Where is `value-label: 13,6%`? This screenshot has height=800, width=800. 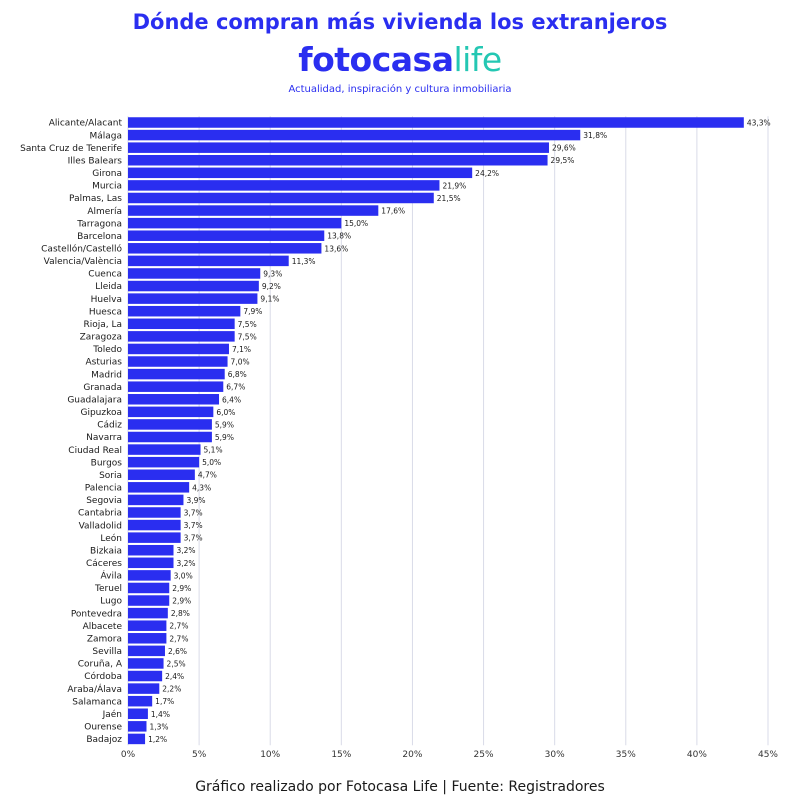
value-label: 13,6% is located at coordinates (336, 248).